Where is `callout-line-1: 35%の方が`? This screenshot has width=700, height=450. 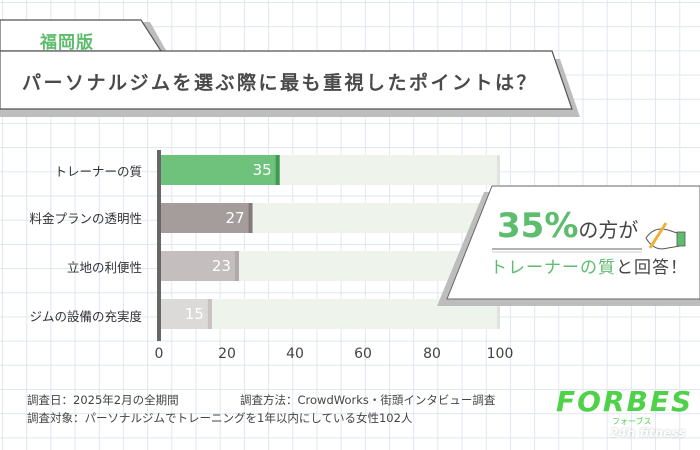 callout-line-1: 35%の方が is located at coordinates (567, 226).